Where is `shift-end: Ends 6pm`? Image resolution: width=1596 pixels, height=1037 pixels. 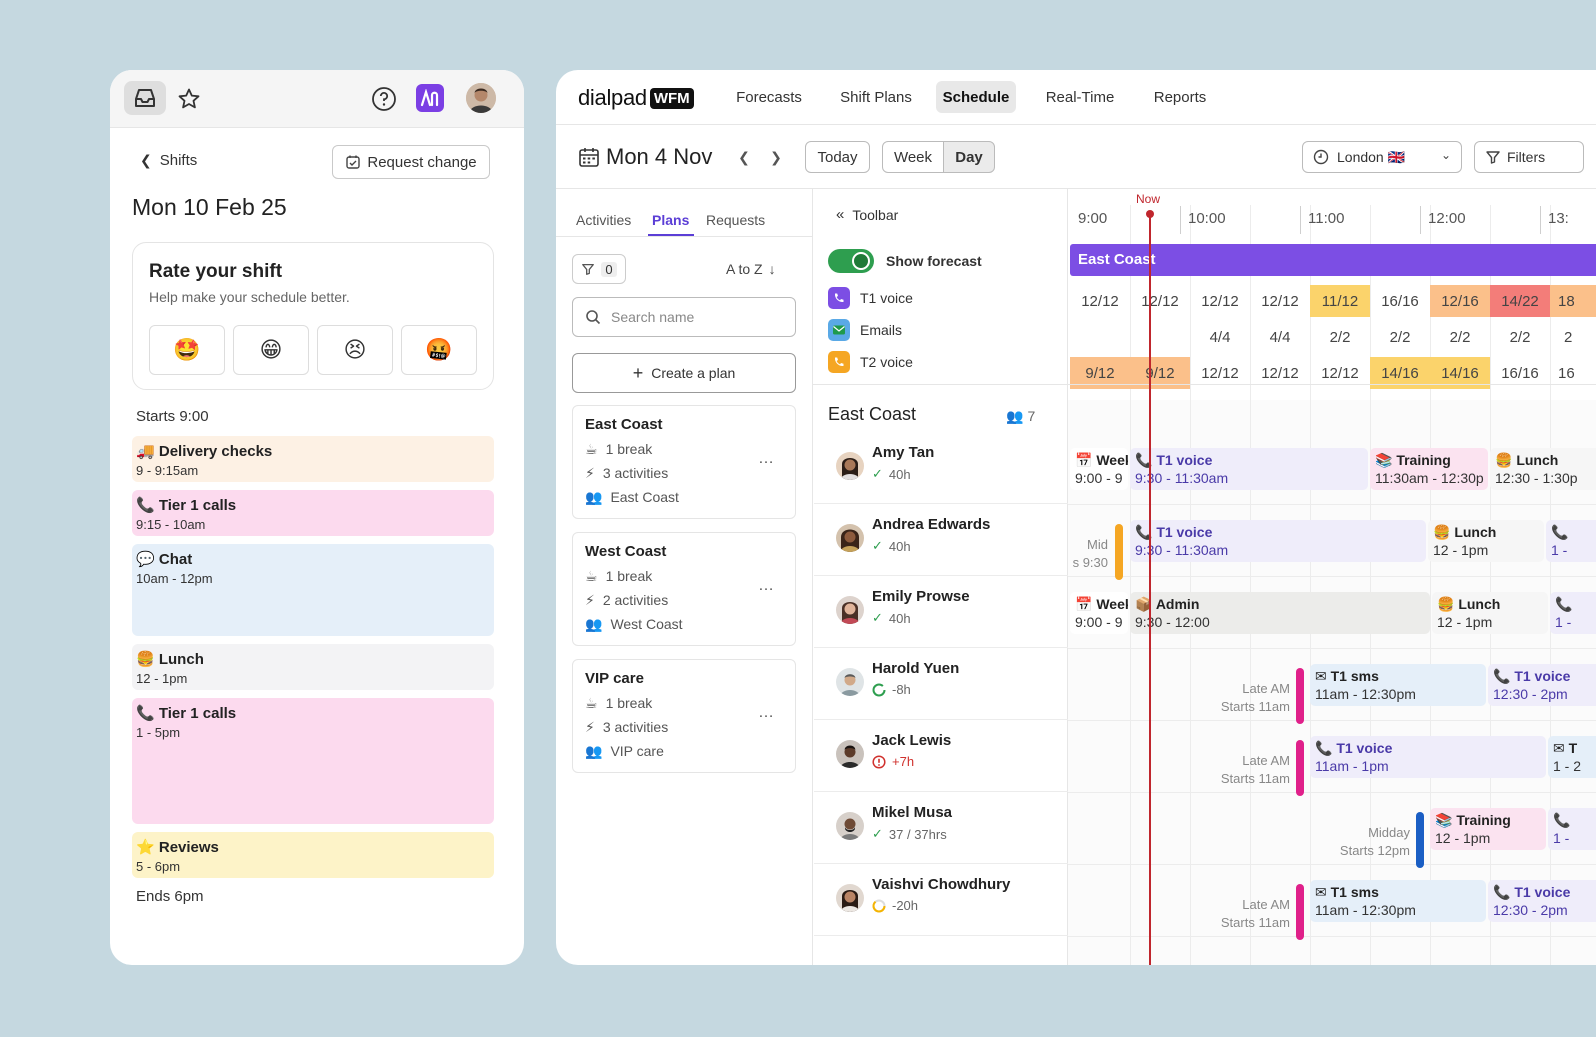
shift-end: Ends 6pm is located at coordinates (170, 896).